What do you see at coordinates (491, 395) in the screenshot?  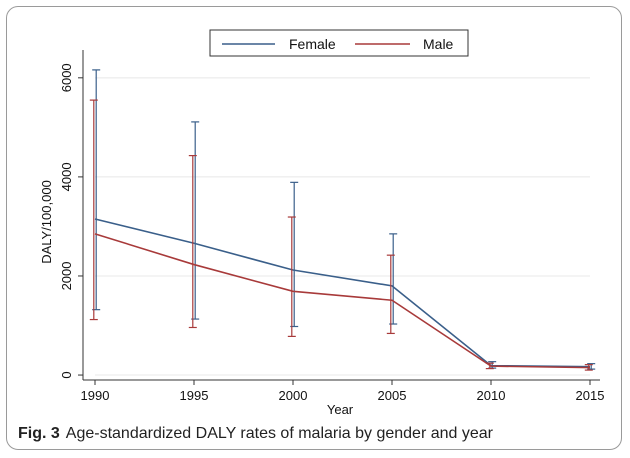 I see `x-tick-label-2010: 2010` at bounding box center [491, 395].